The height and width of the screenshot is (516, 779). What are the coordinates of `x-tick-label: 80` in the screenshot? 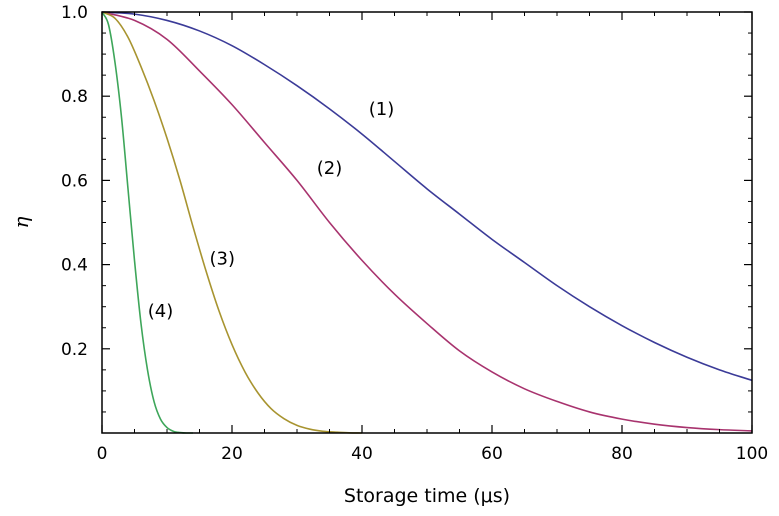 It's located at (622, 454).